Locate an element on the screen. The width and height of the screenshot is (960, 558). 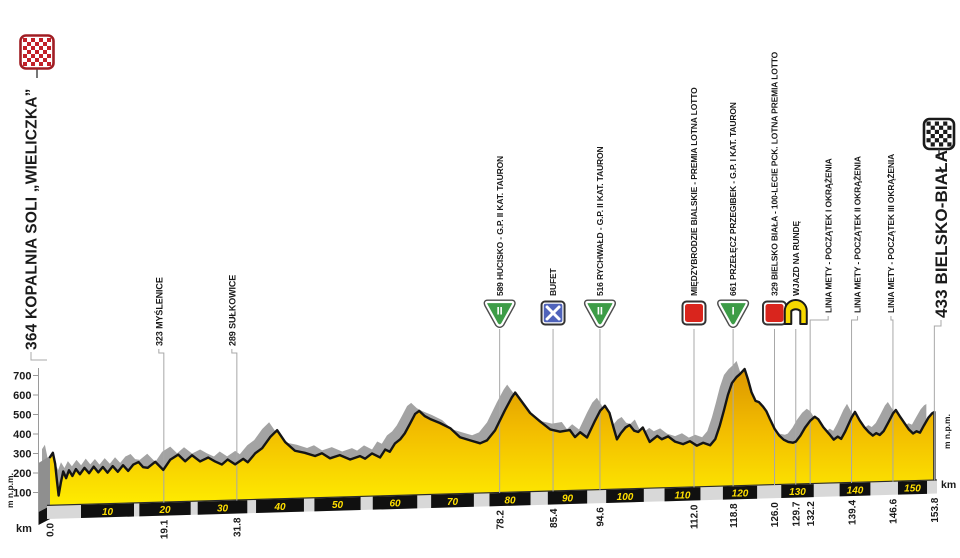
altitude-tick-label: 300 is located at coordinates (22, 454).